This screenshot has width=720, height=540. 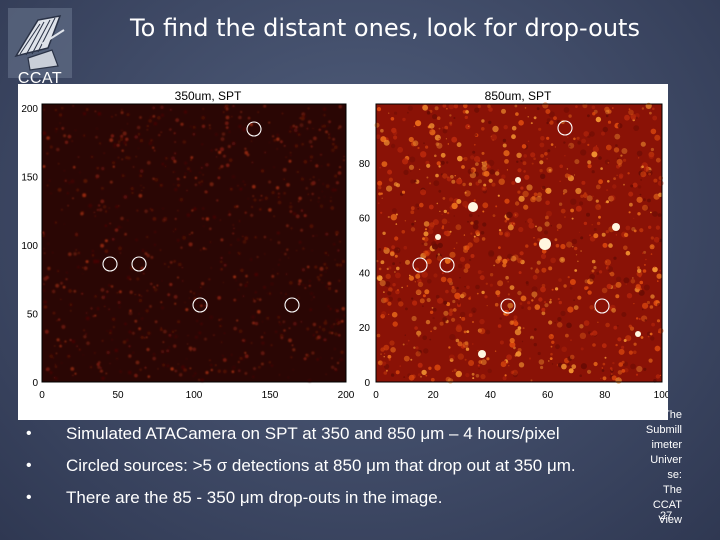 I want to click on side-note-line: Submill, so click(x=663, y=430).